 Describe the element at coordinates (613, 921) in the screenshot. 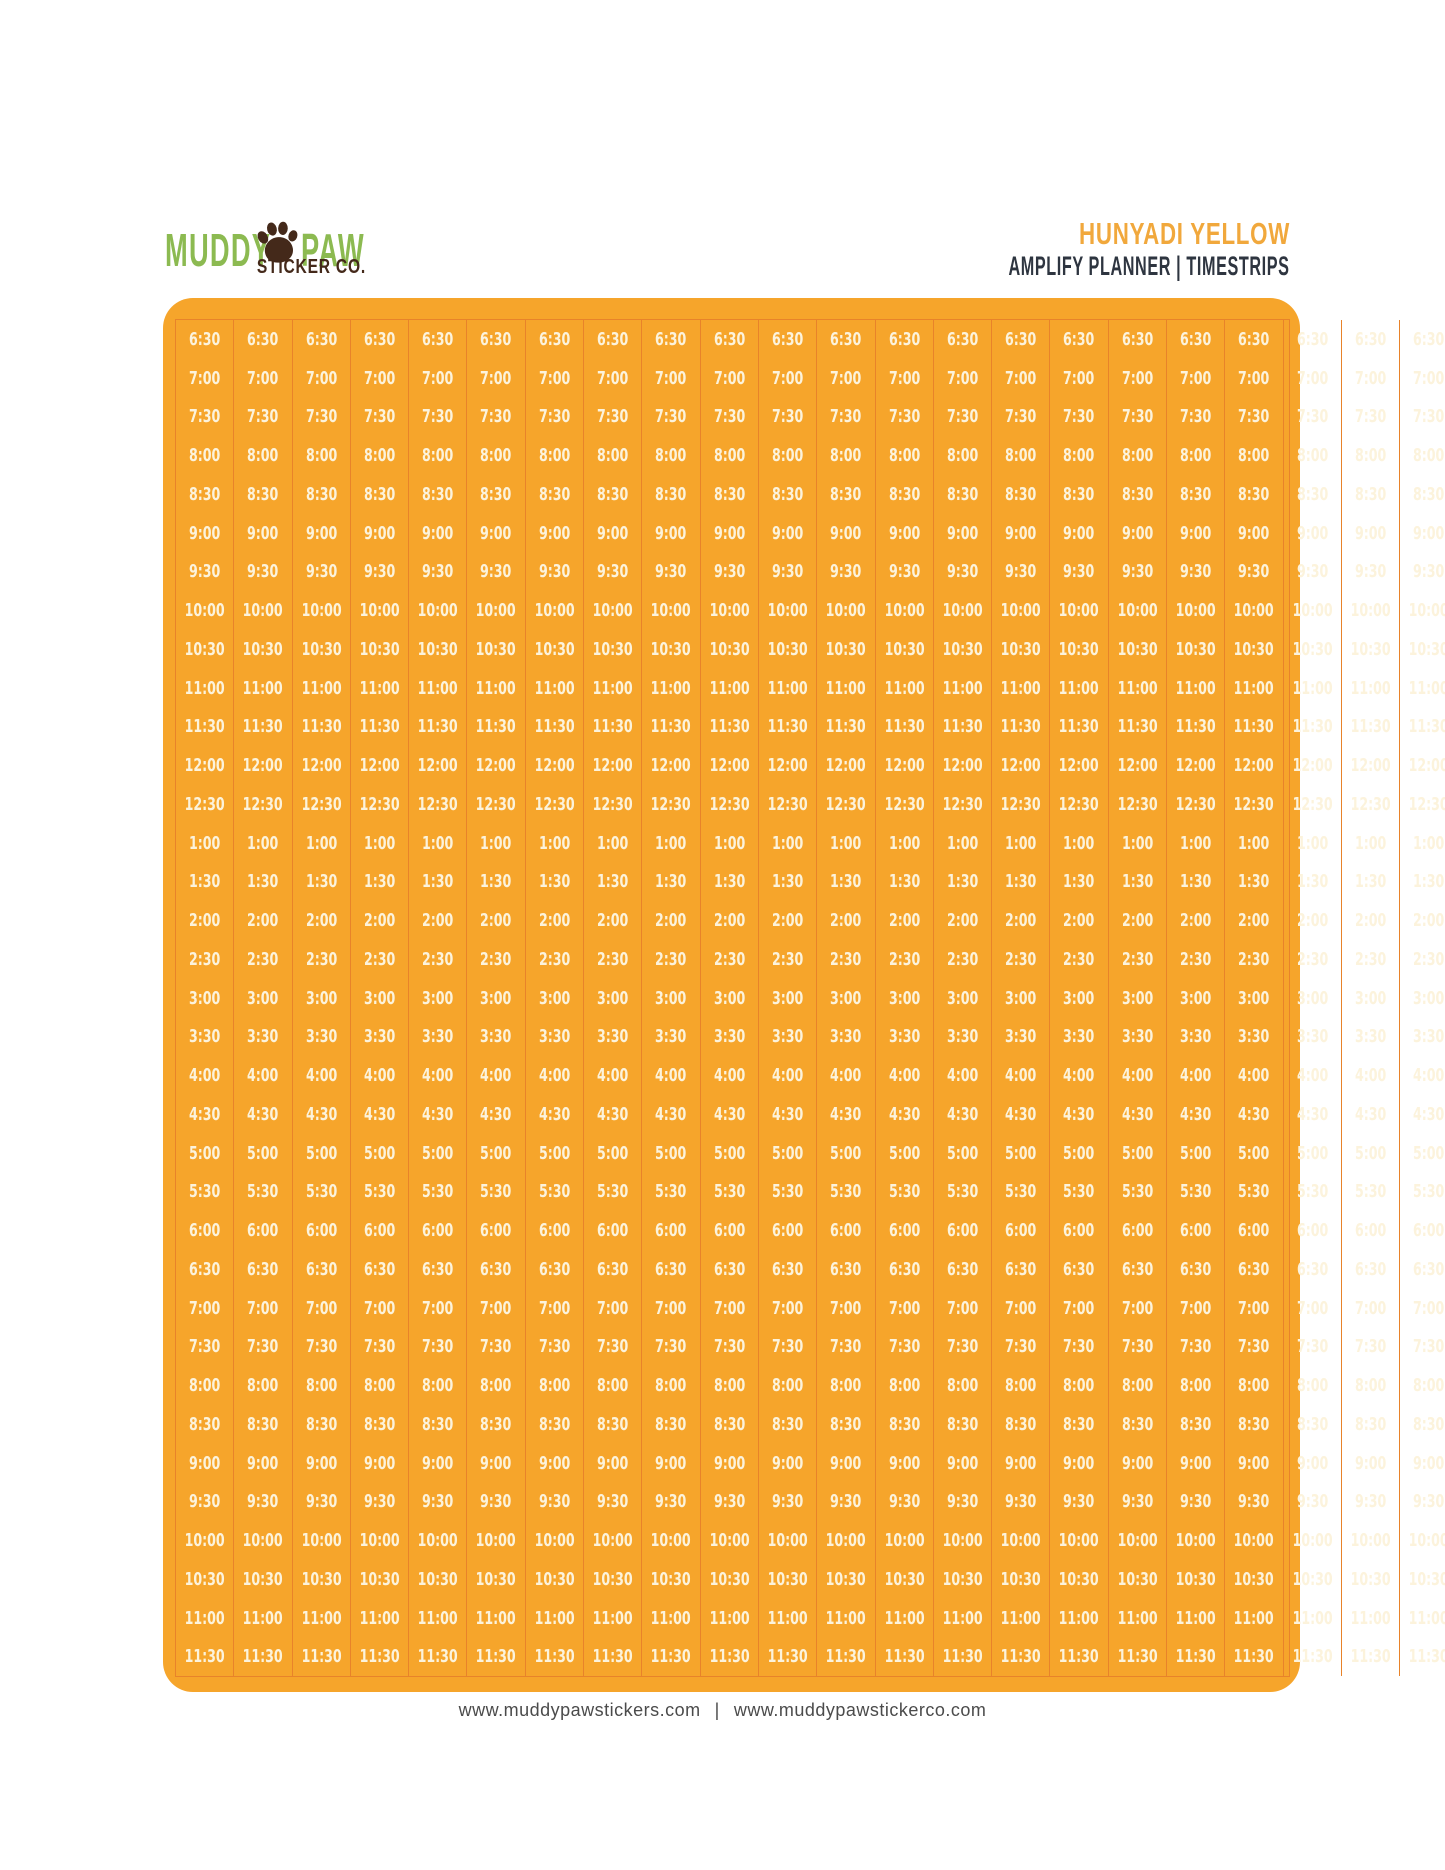

I see `time-sticker: 2:00` at that location.